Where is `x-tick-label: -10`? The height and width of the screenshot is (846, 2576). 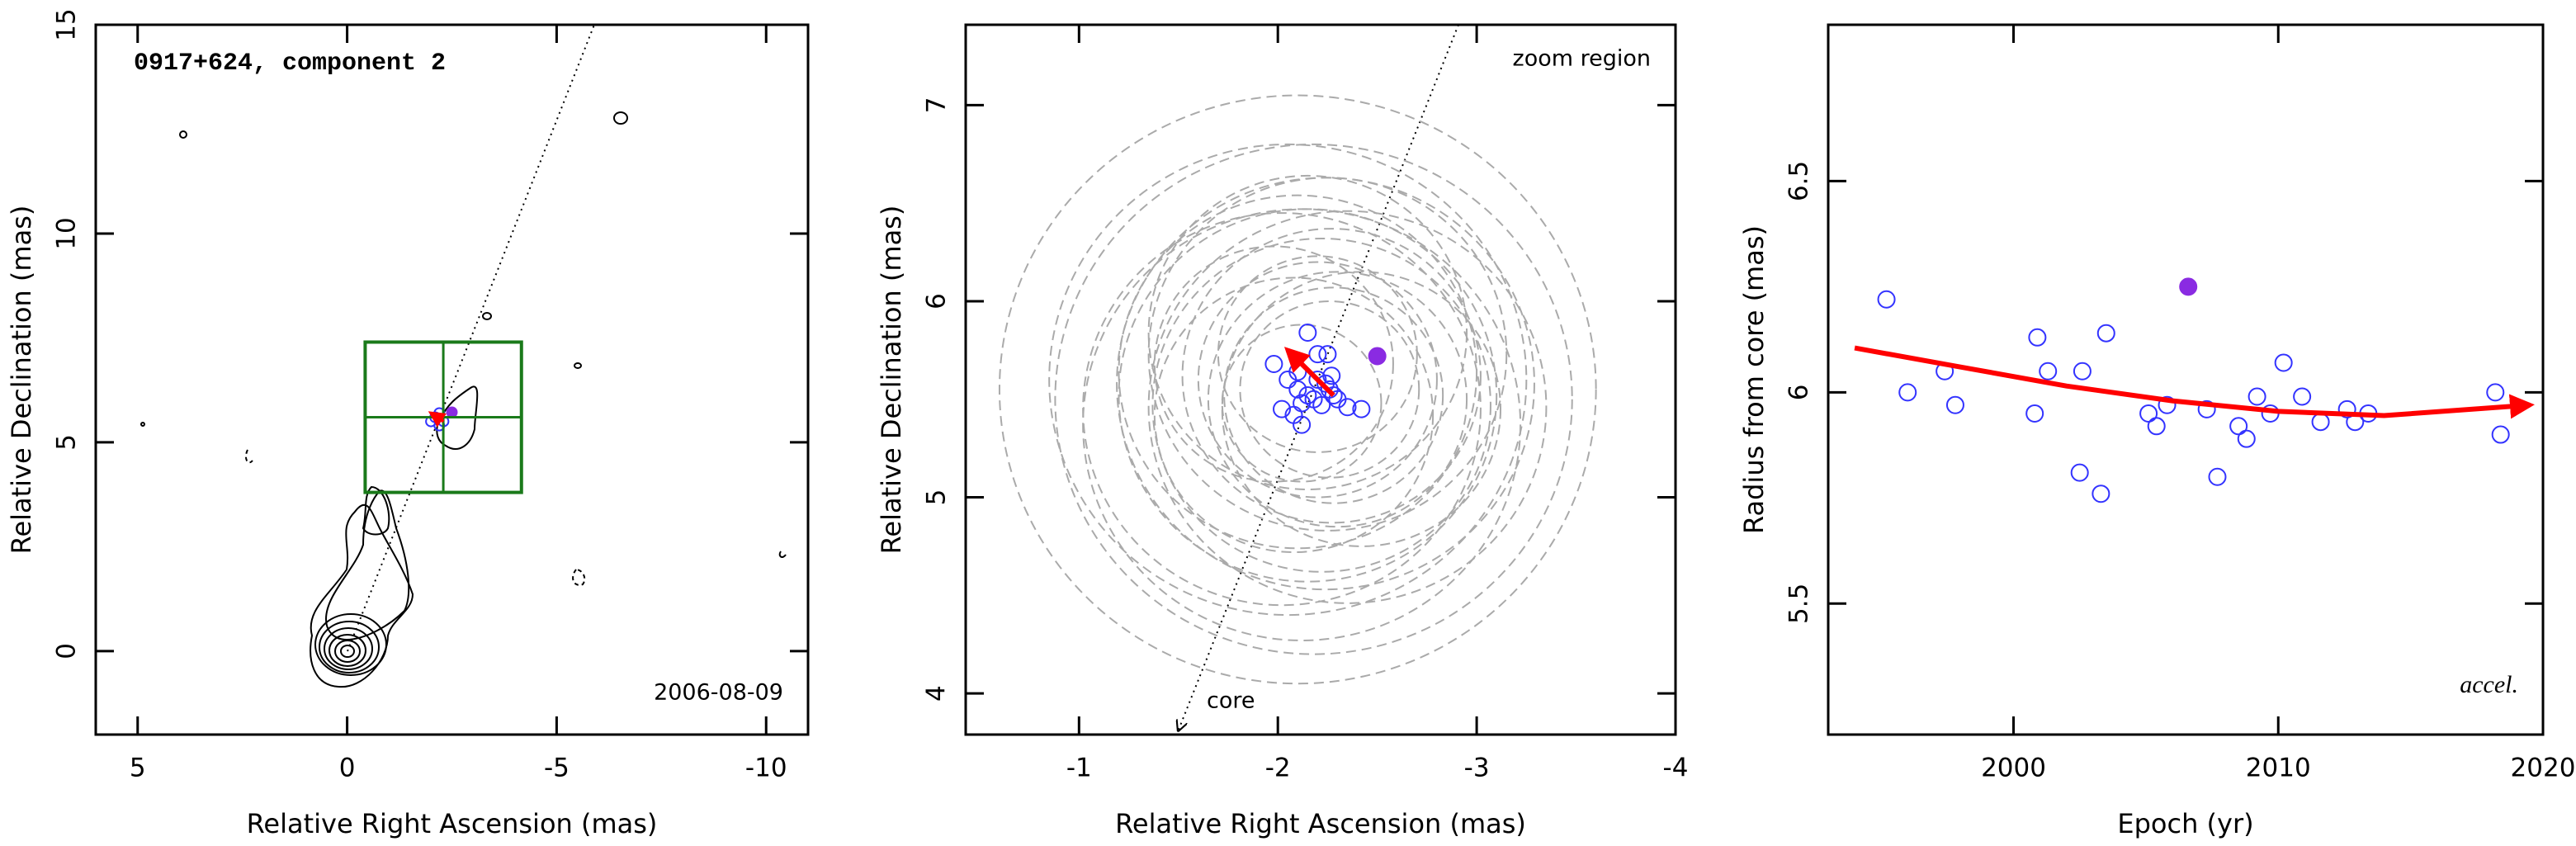 x-tick-label: -10 is located at coordinates (766, 768).